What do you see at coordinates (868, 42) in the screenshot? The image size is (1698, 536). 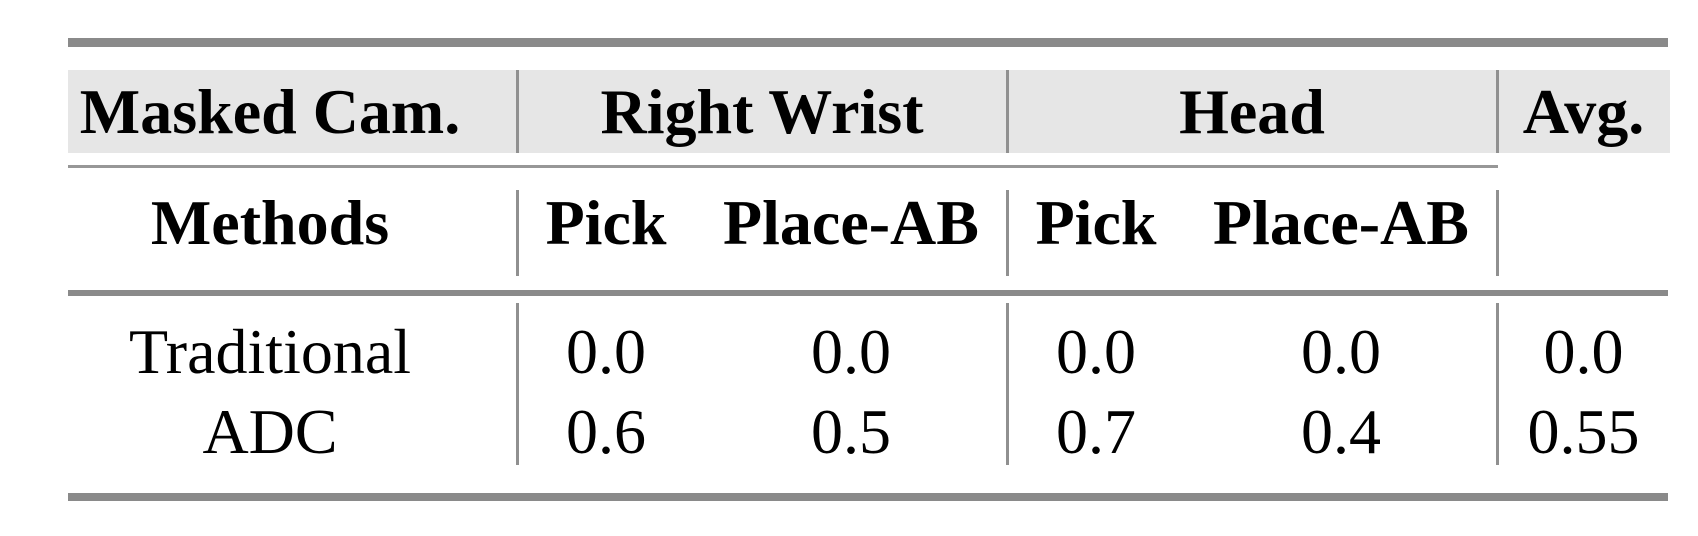 I see `top-rule` at bounding box center [868, 42].